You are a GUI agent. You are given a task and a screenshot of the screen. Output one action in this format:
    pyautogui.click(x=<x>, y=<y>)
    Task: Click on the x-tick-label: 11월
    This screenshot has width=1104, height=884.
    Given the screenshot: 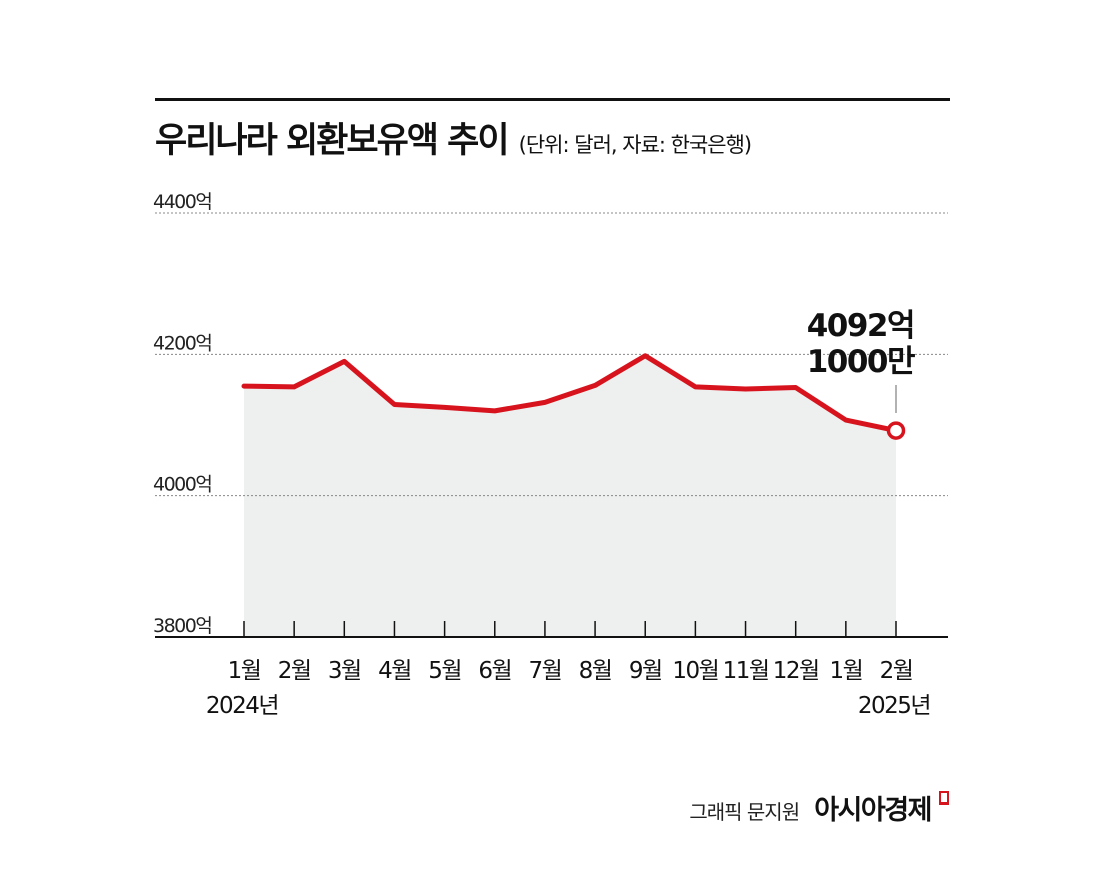 What is the action you would take?
    pyautogui.click(x=746, y=671)
    